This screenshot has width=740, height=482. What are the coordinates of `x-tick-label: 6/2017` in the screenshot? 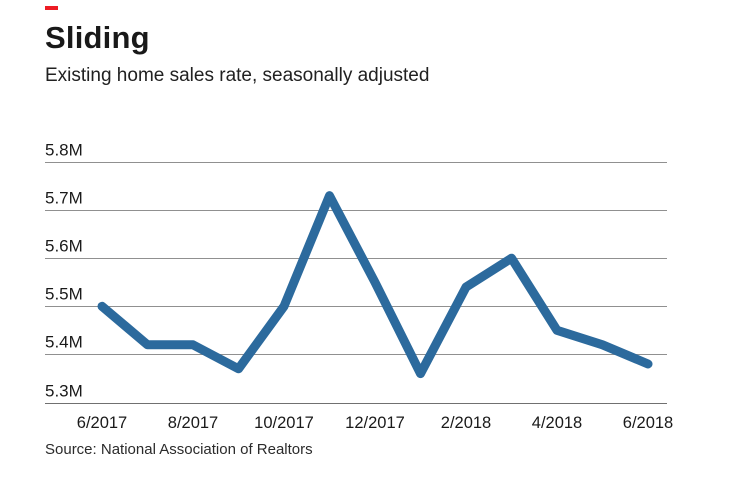 It's located at (102, 423).